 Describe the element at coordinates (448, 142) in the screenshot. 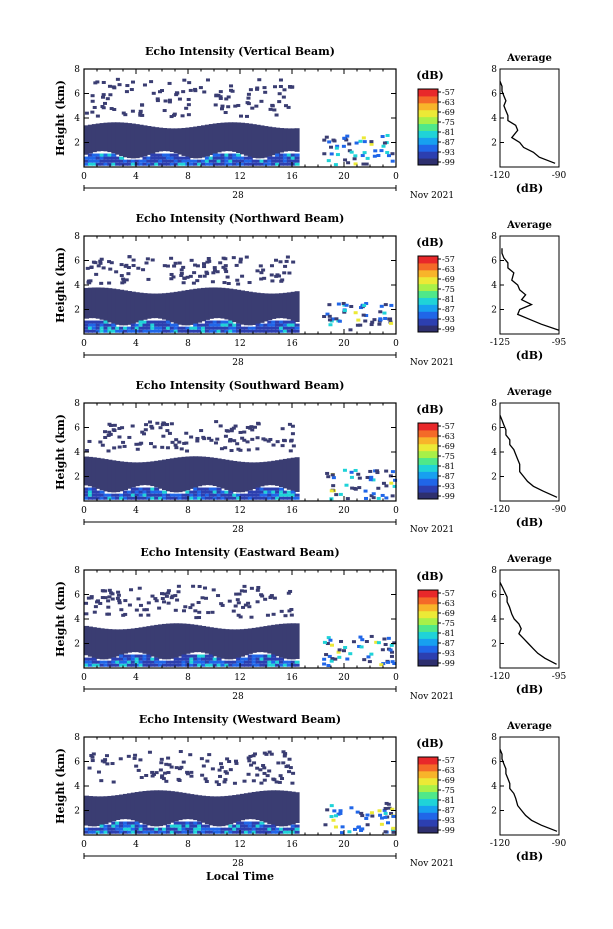

I see `colorbar-tick-label: -87` at that location.